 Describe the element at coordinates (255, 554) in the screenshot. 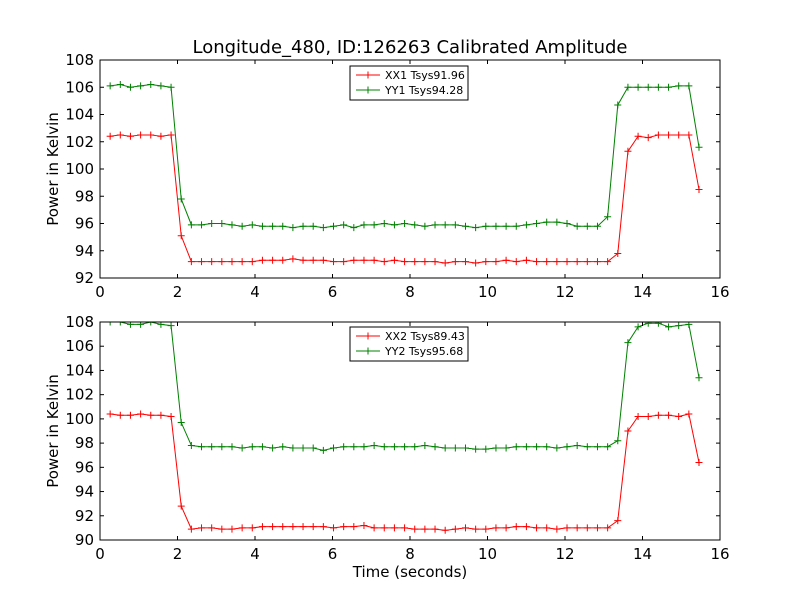

I see `x-tick-label: 4` at that location.